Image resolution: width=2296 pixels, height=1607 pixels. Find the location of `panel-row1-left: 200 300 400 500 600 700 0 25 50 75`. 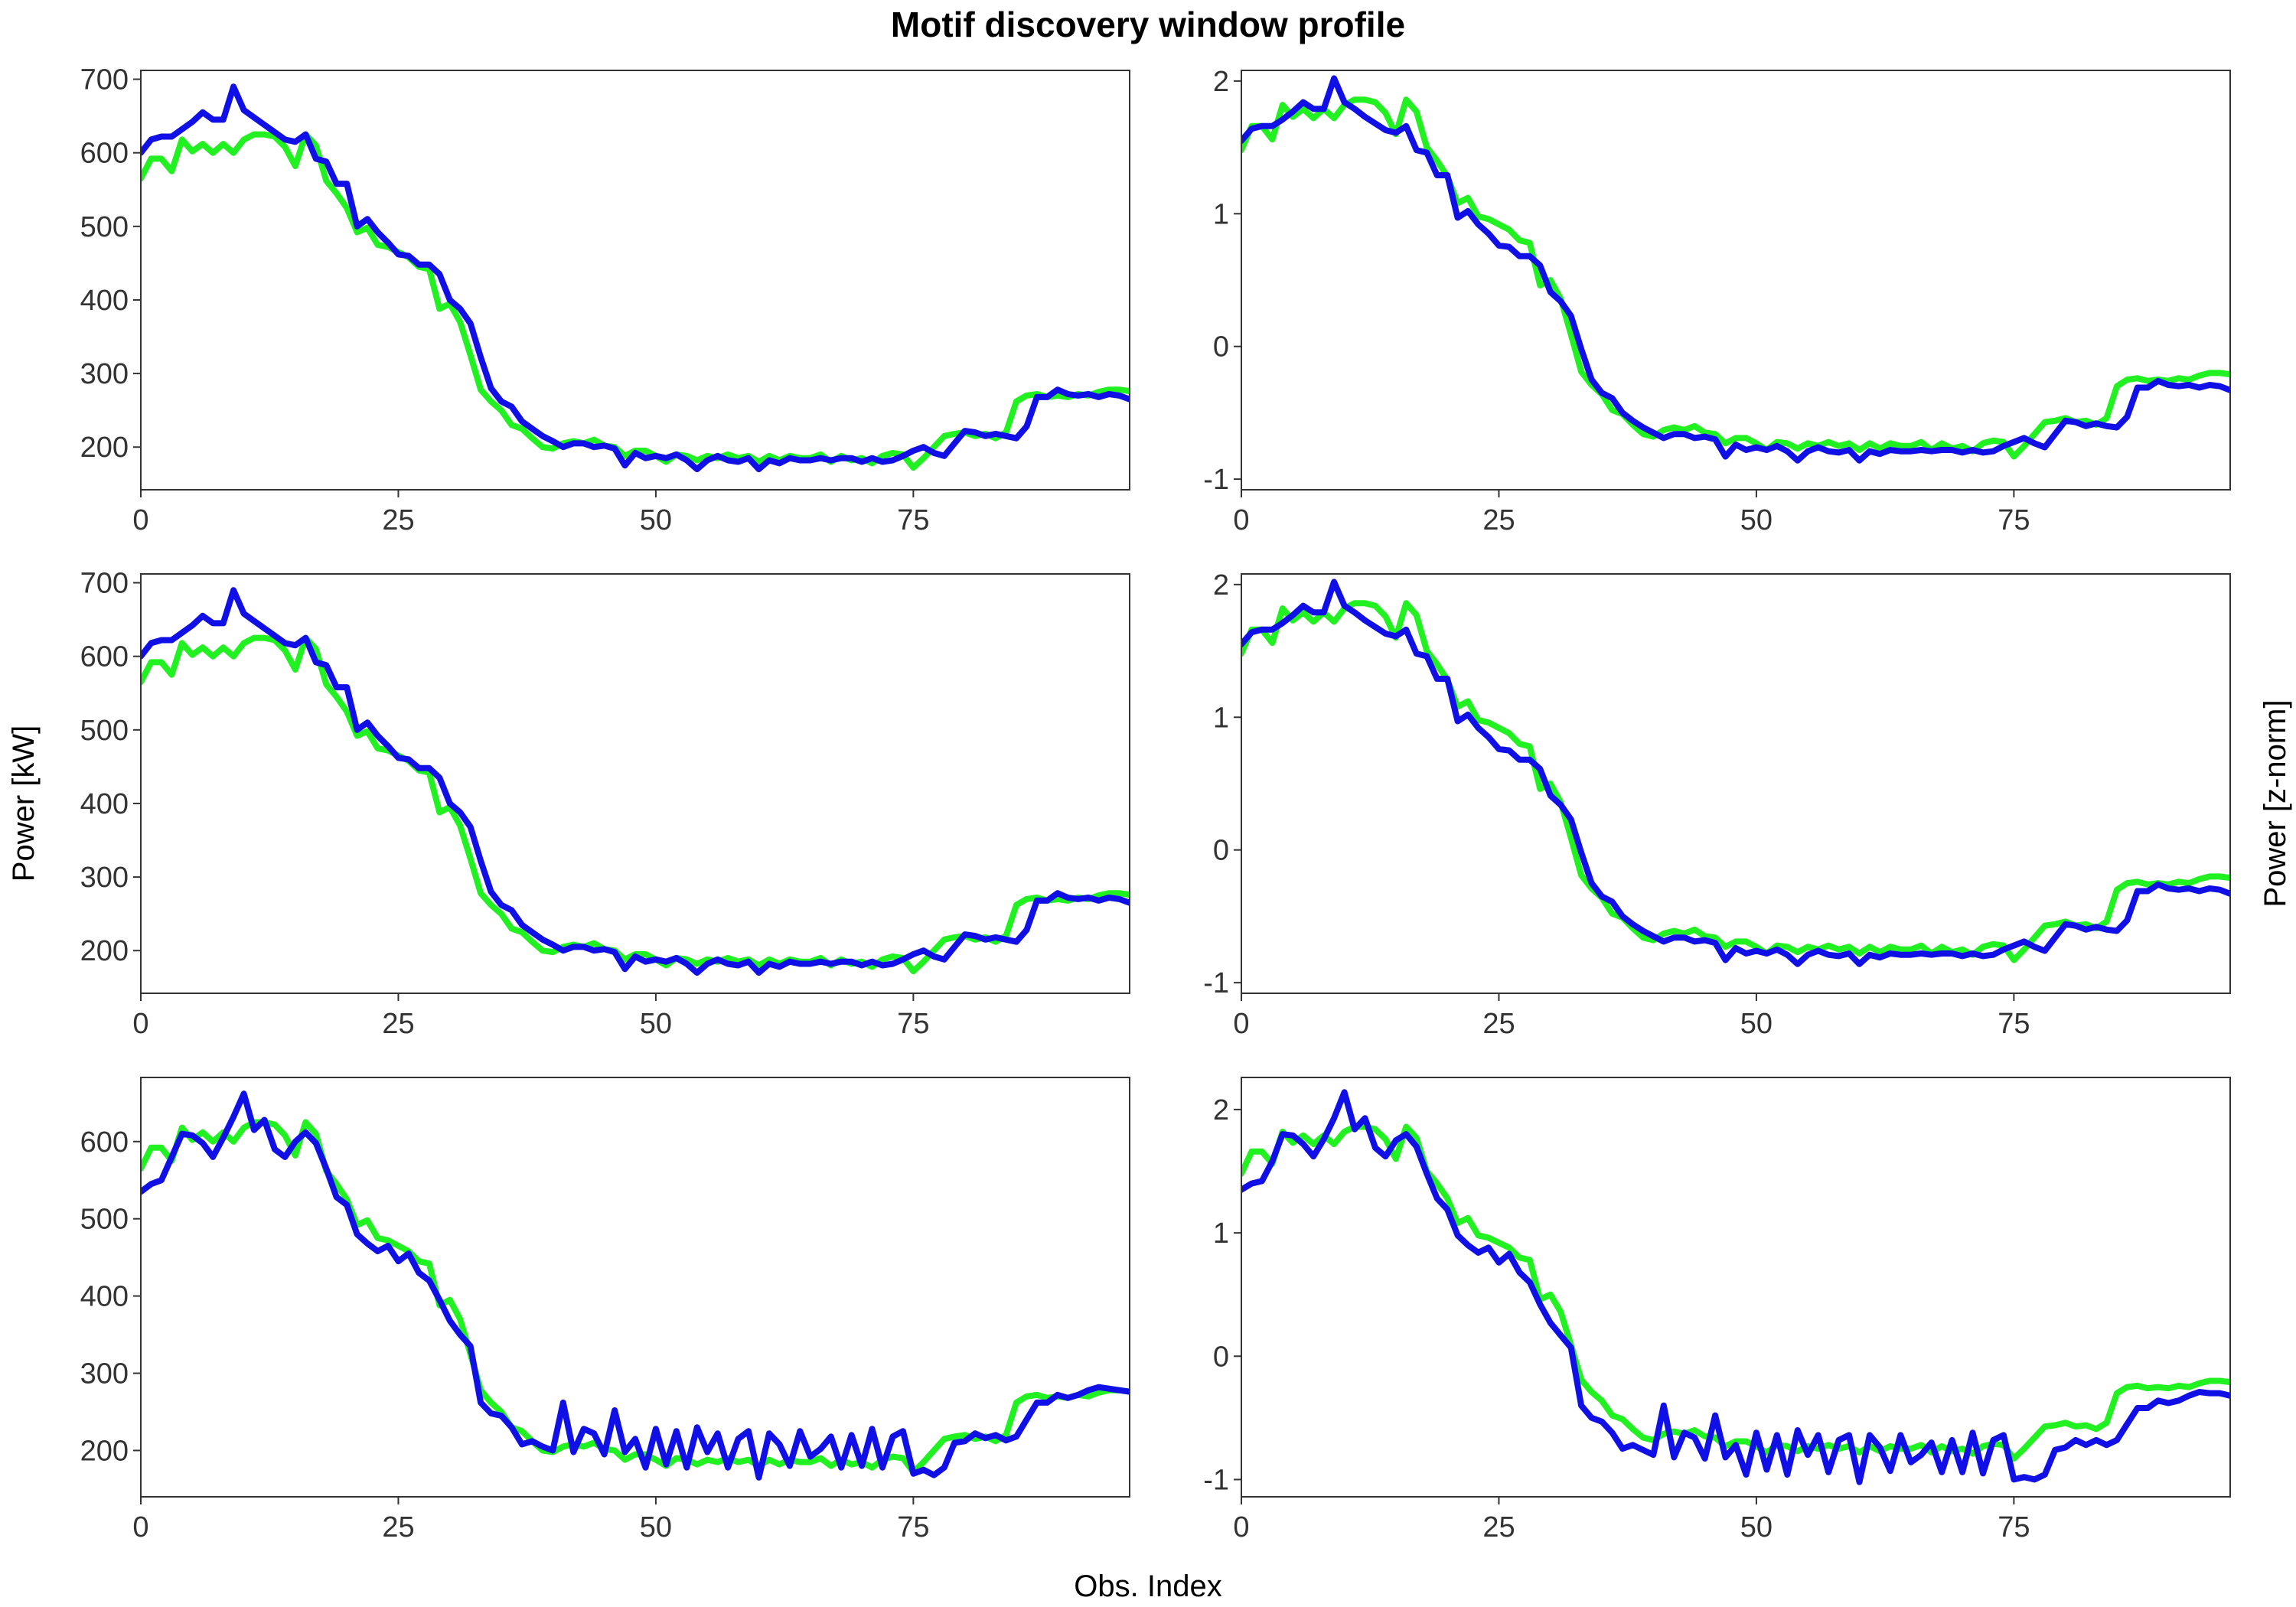

panel-row1-left: 200 300 400 500 600 700 0 25 50 75 is located at coordinates (605, 300).